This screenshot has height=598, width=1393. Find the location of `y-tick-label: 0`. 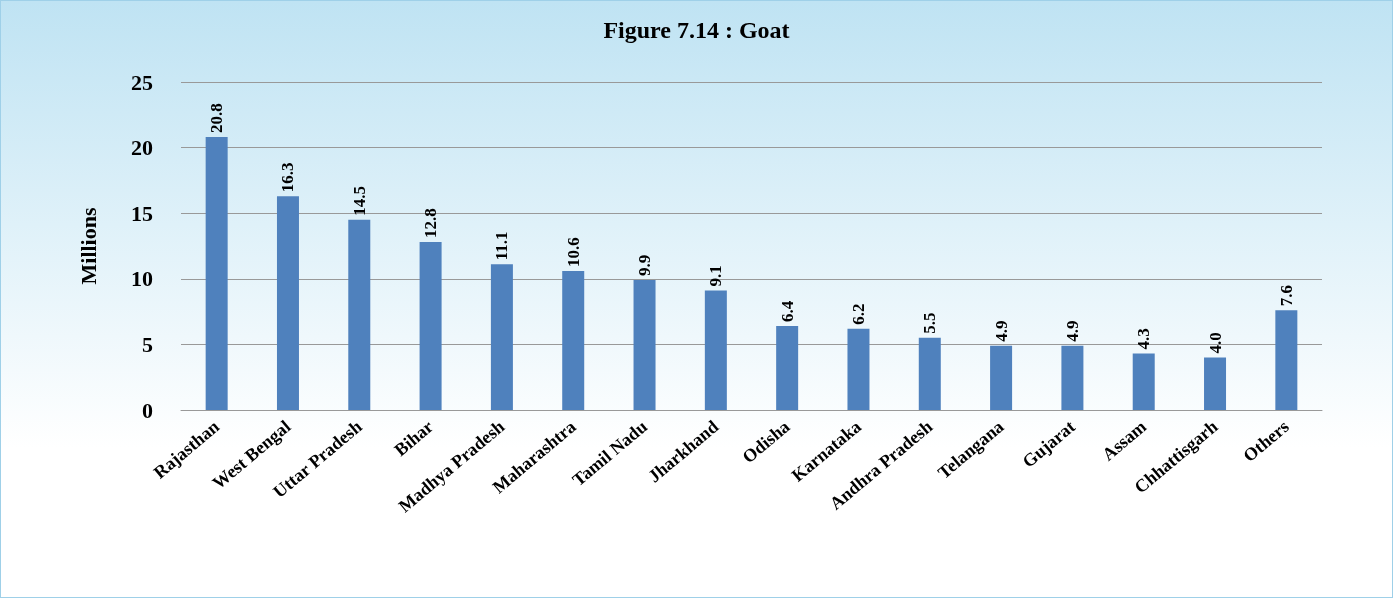

y-tick-label: 0 is located at coordinates (147, 410).